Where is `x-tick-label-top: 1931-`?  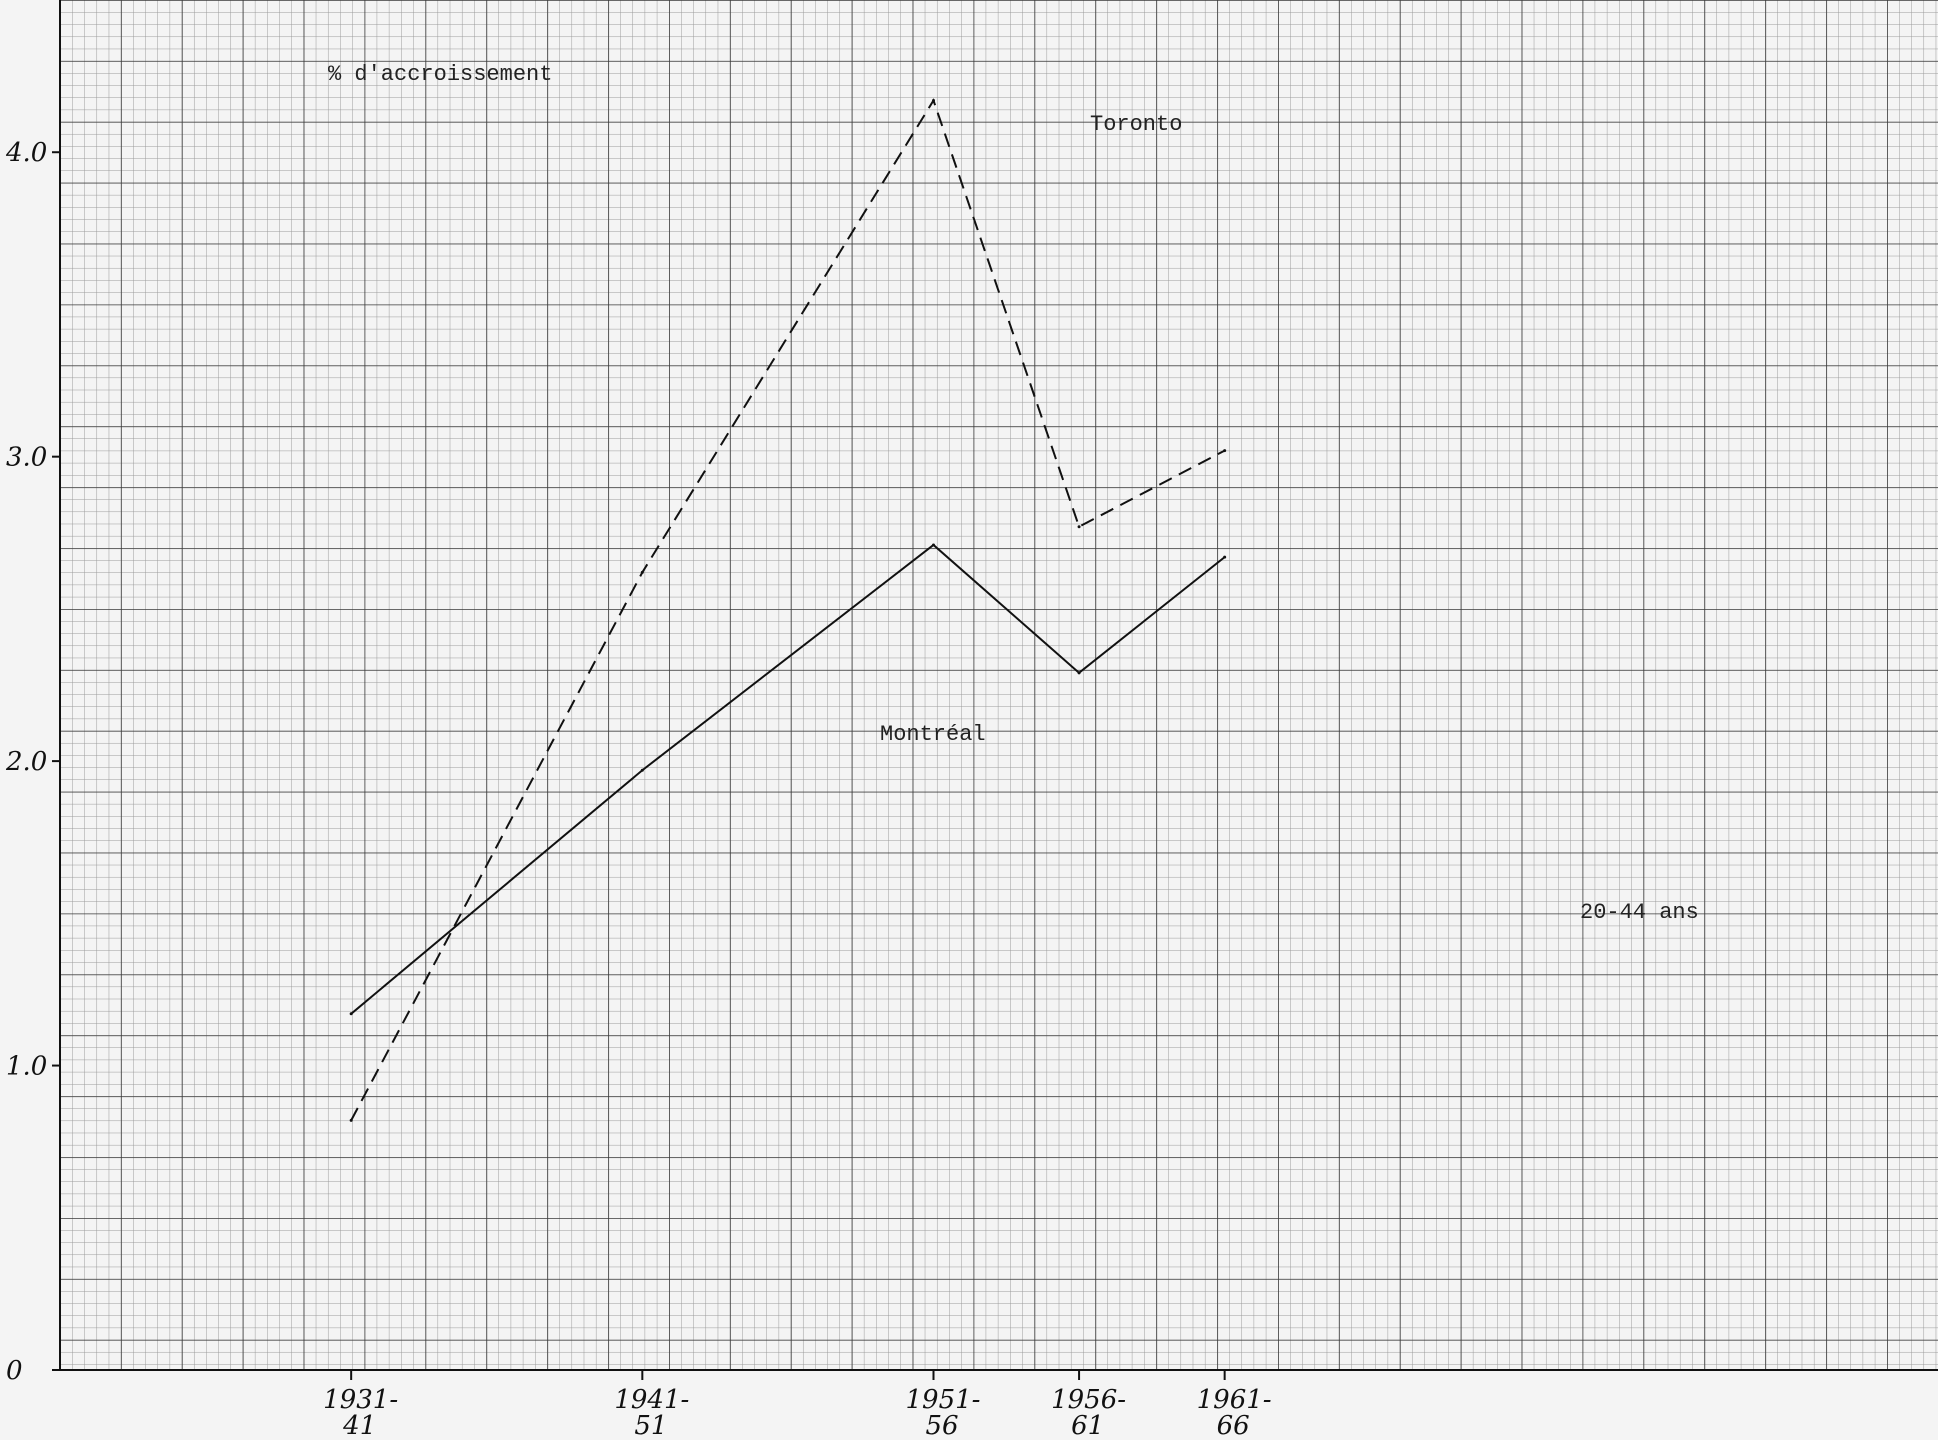
x-tick-label-top: 1931- is located at coordinates (360, 1400).